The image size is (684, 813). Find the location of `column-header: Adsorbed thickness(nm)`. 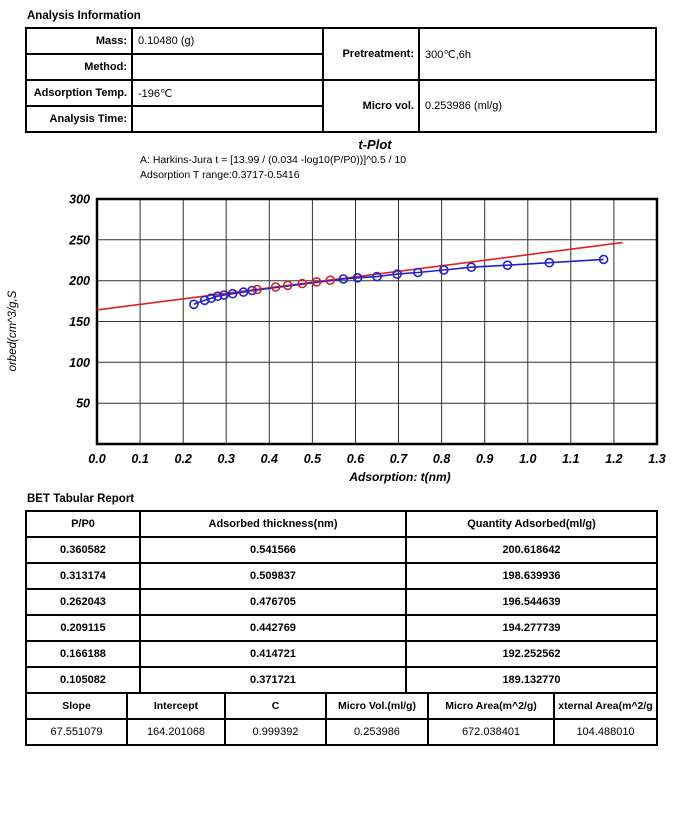

column-header: Adsorbed thickness(nm) is located at coordinates (273, 524).